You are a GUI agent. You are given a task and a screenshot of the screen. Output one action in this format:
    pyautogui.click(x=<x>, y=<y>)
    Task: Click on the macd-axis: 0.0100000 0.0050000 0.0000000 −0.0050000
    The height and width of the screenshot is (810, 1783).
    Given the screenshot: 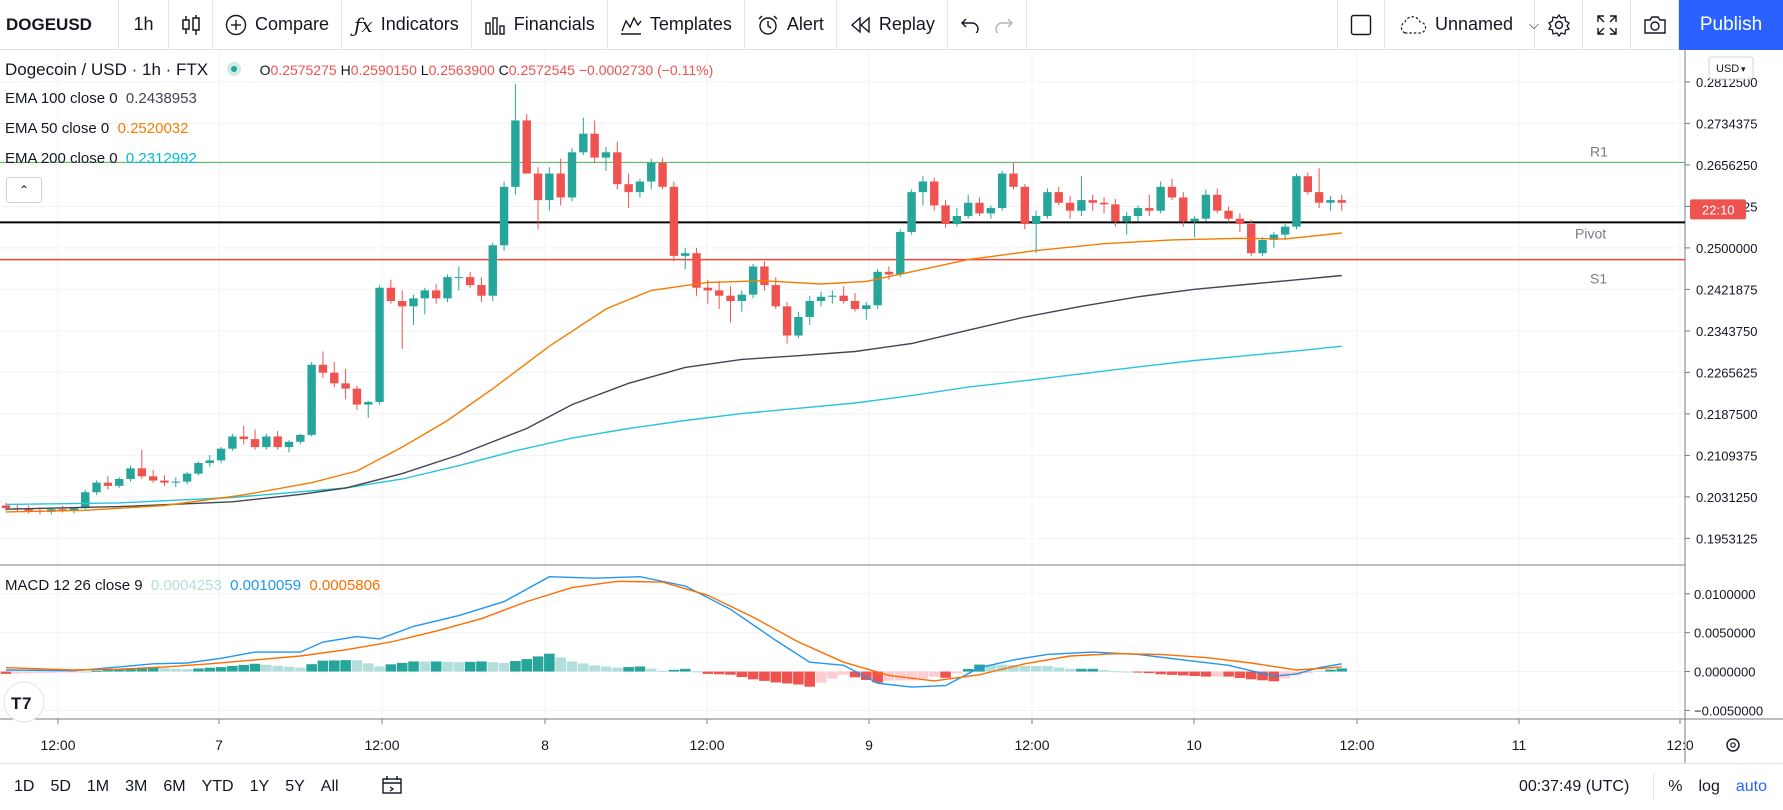 What is the action you would take?
    pyautogui.click(x=1724, y=653)
    